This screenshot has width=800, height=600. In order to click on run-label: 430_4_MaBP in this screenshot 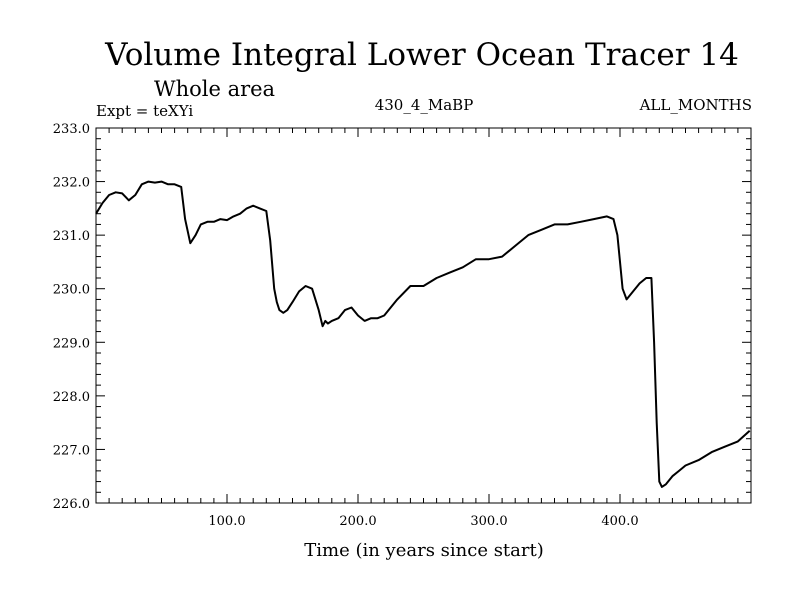, I will do `click(424, 105)`.